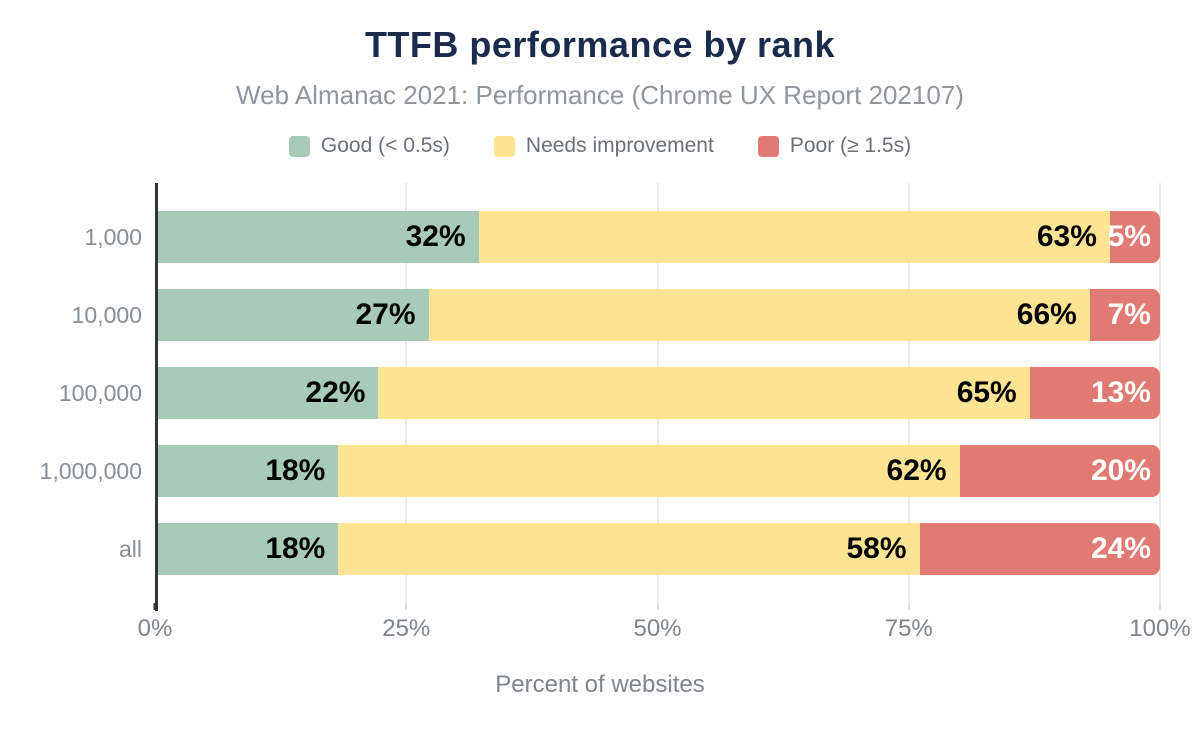 The height and width of the screenshot is (742, 1200). Describe the element at coordinates (916, 470) in the screenshot. I see `segment-value-label: 62%` at that location.